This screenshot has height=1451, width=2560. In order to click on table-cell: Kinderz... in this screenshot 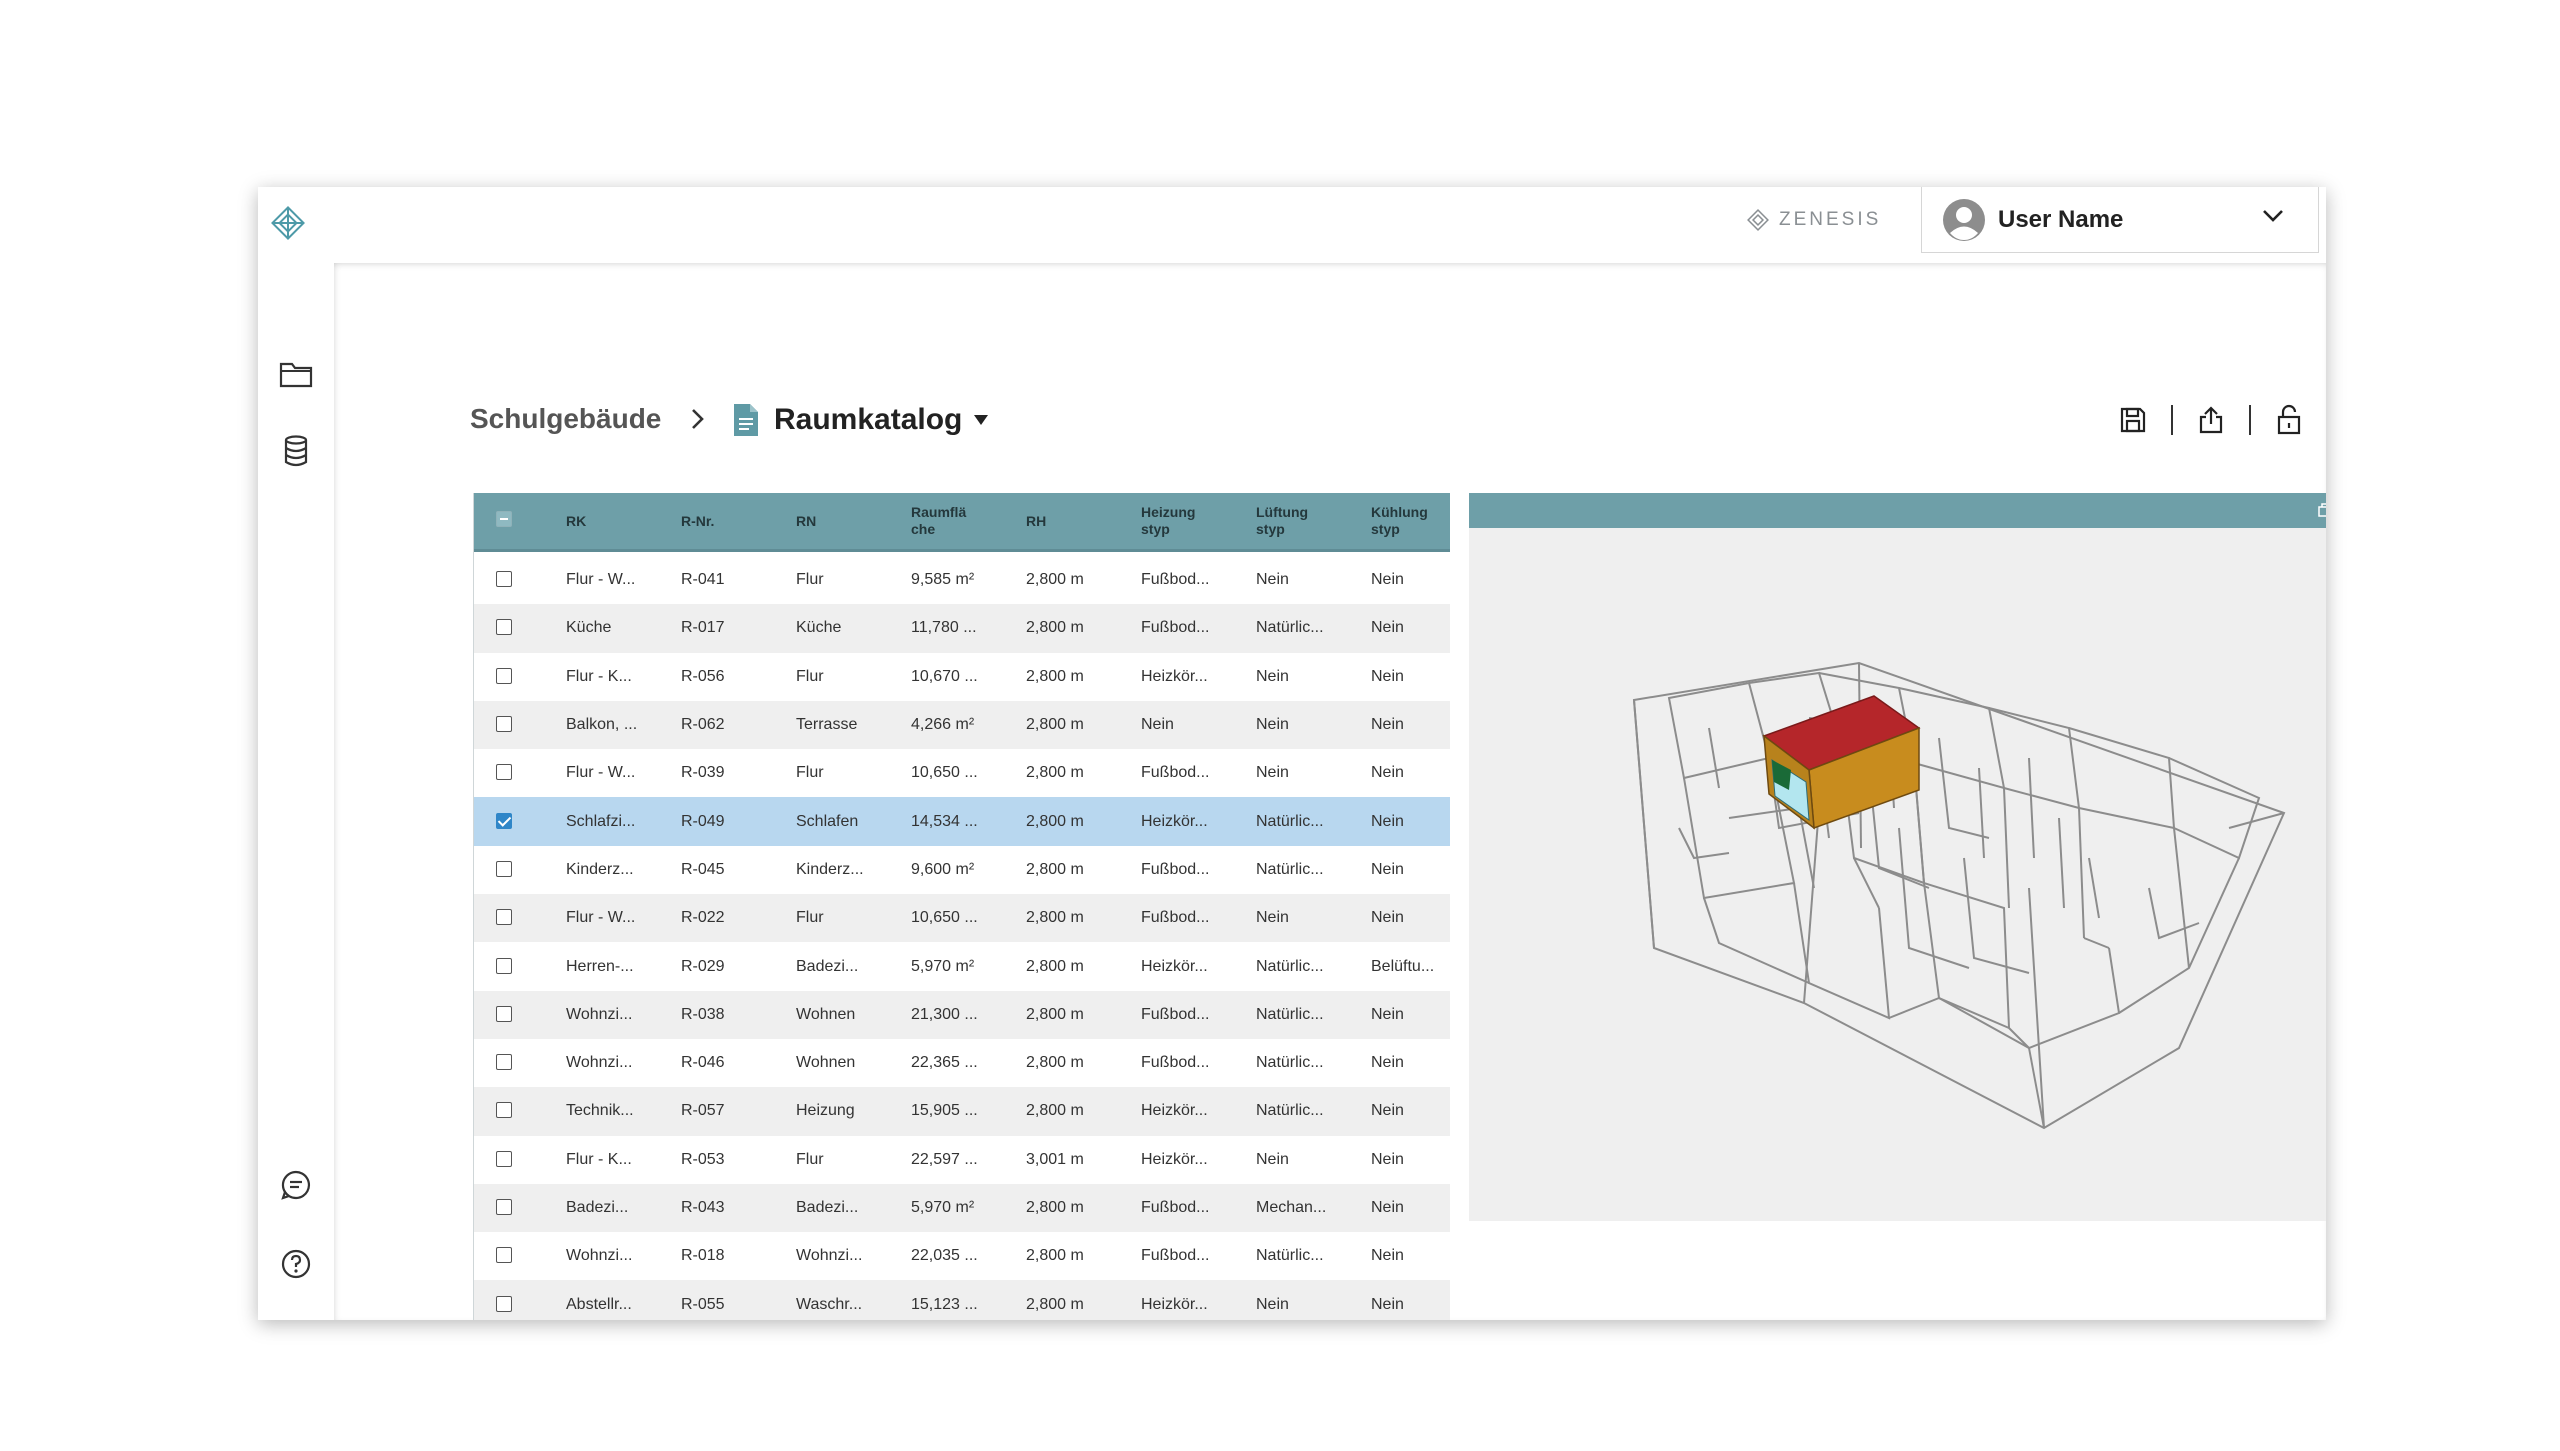, I will do `click(600, 869)`.